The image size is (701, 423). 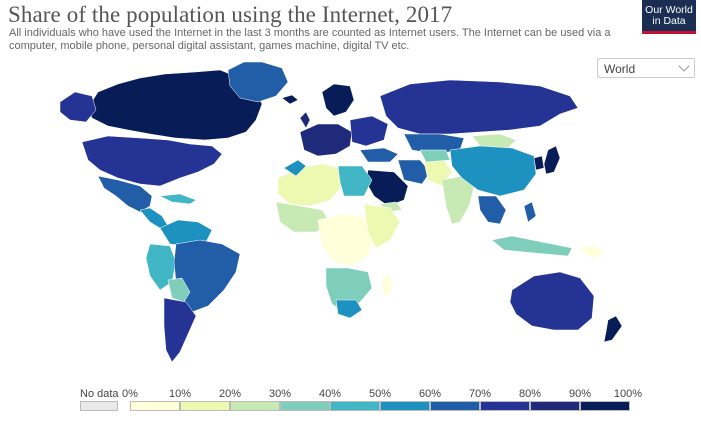 What do you see at coordinates (180, 330) in the screenshot?
I see `region-argentina-chile` at bounding box center [180, 330].